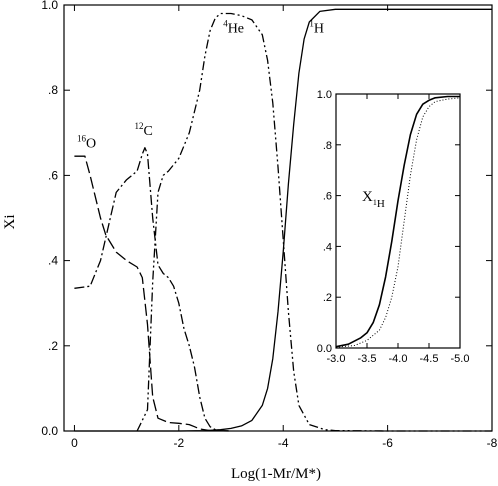 This screenshot has width=498, height=486. I want to click on inset-x-tick-label: -5.0, so click(460, 359).